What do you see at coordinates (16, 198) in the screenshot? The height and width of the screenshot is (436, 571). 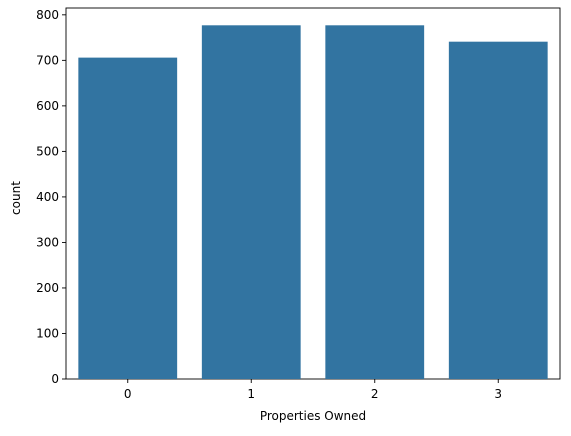 I see `y-axis-label: count` at bounding box center [16, 198].